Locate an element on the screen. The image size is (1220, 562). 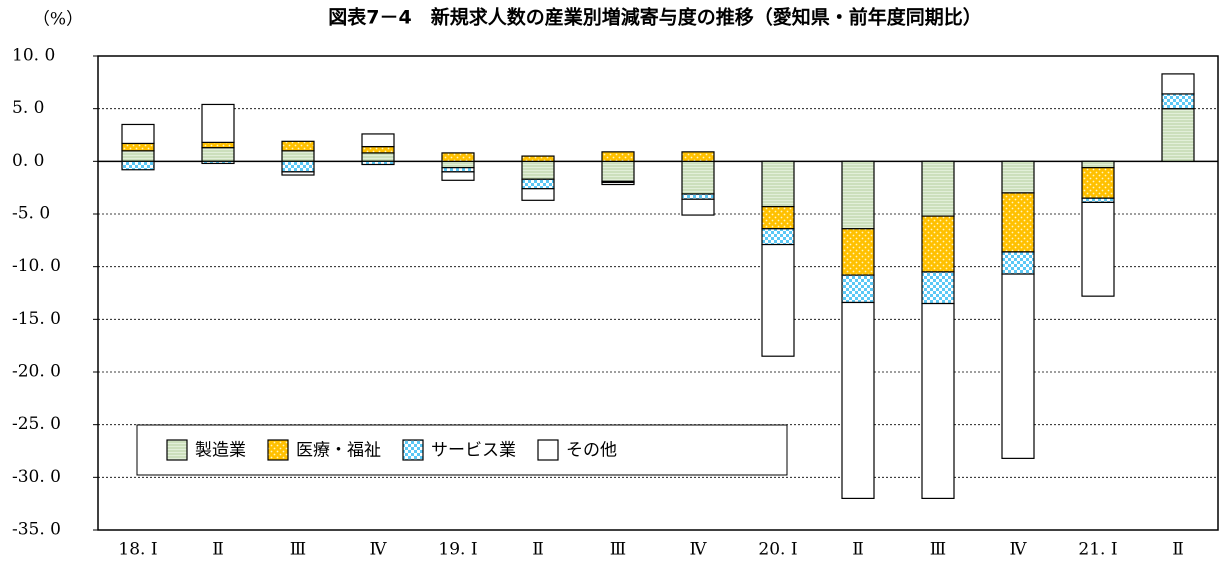
y-tick-label: -5. 0 is located at coordinates (31, 214).